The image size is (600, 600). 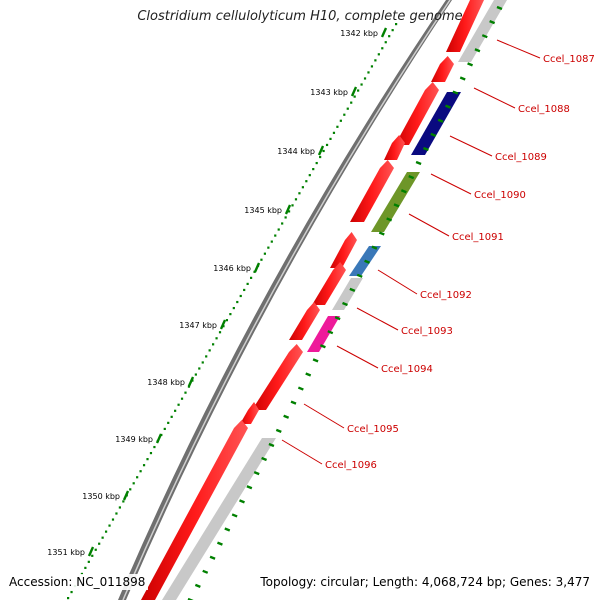 What do you see at coordinates (521, 101) in the screenshot?
I see `gene-label: Ccel_1088` at bounding box center [521, 101].